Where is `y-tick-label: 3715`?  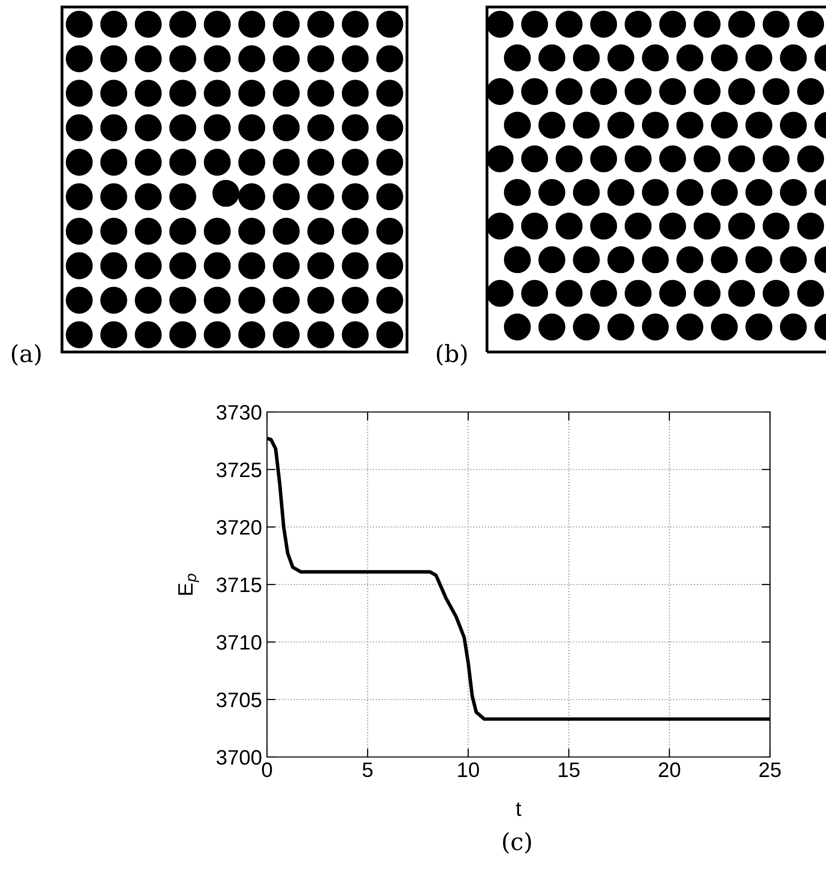 y-tick-label: 3715 is located at coordinates (239, 585).